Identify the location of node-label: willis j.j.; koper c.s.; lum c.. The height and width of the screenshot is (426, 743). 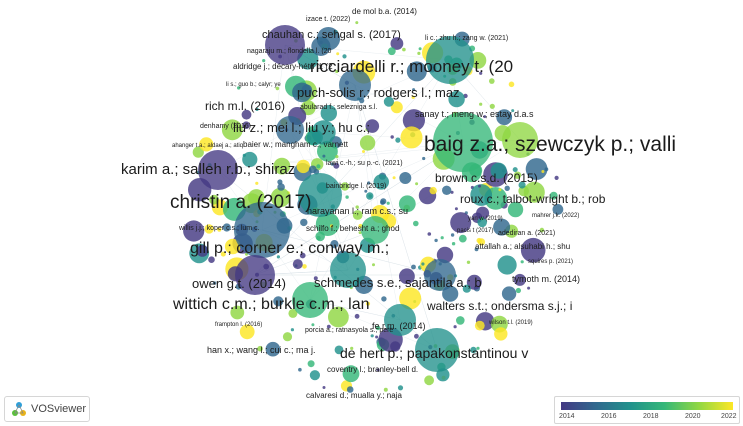
(219, 228).